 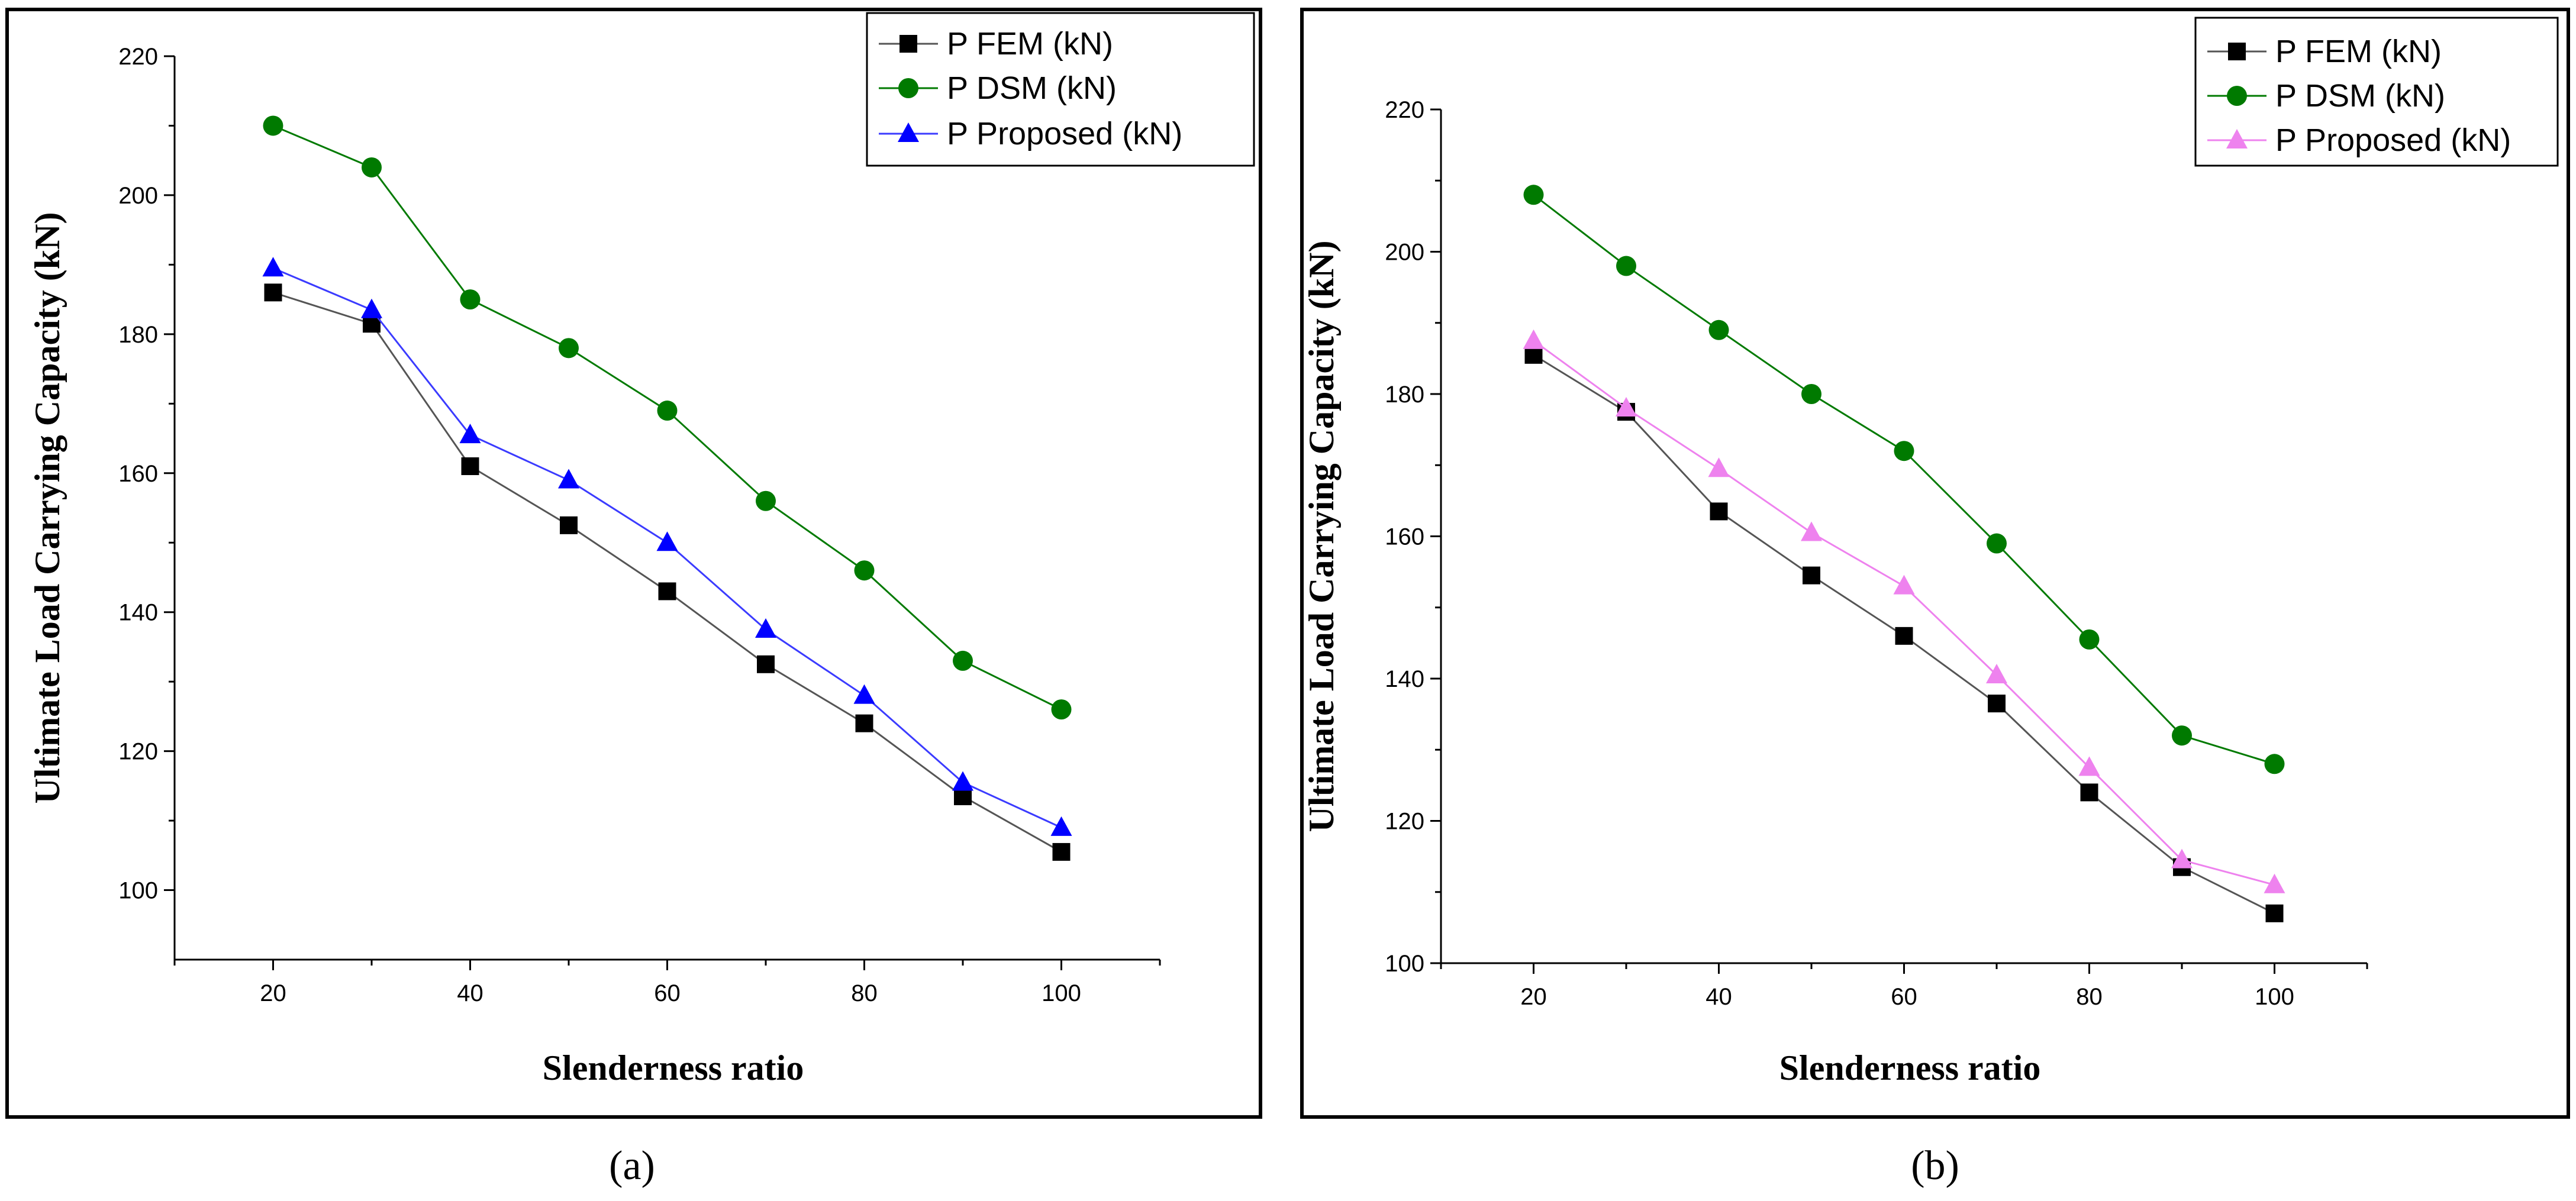 What do you see at coordinates (632, 1166) in the screenshot?
I see `panel-a-label: (a)` at bounding box center [632, 1166].